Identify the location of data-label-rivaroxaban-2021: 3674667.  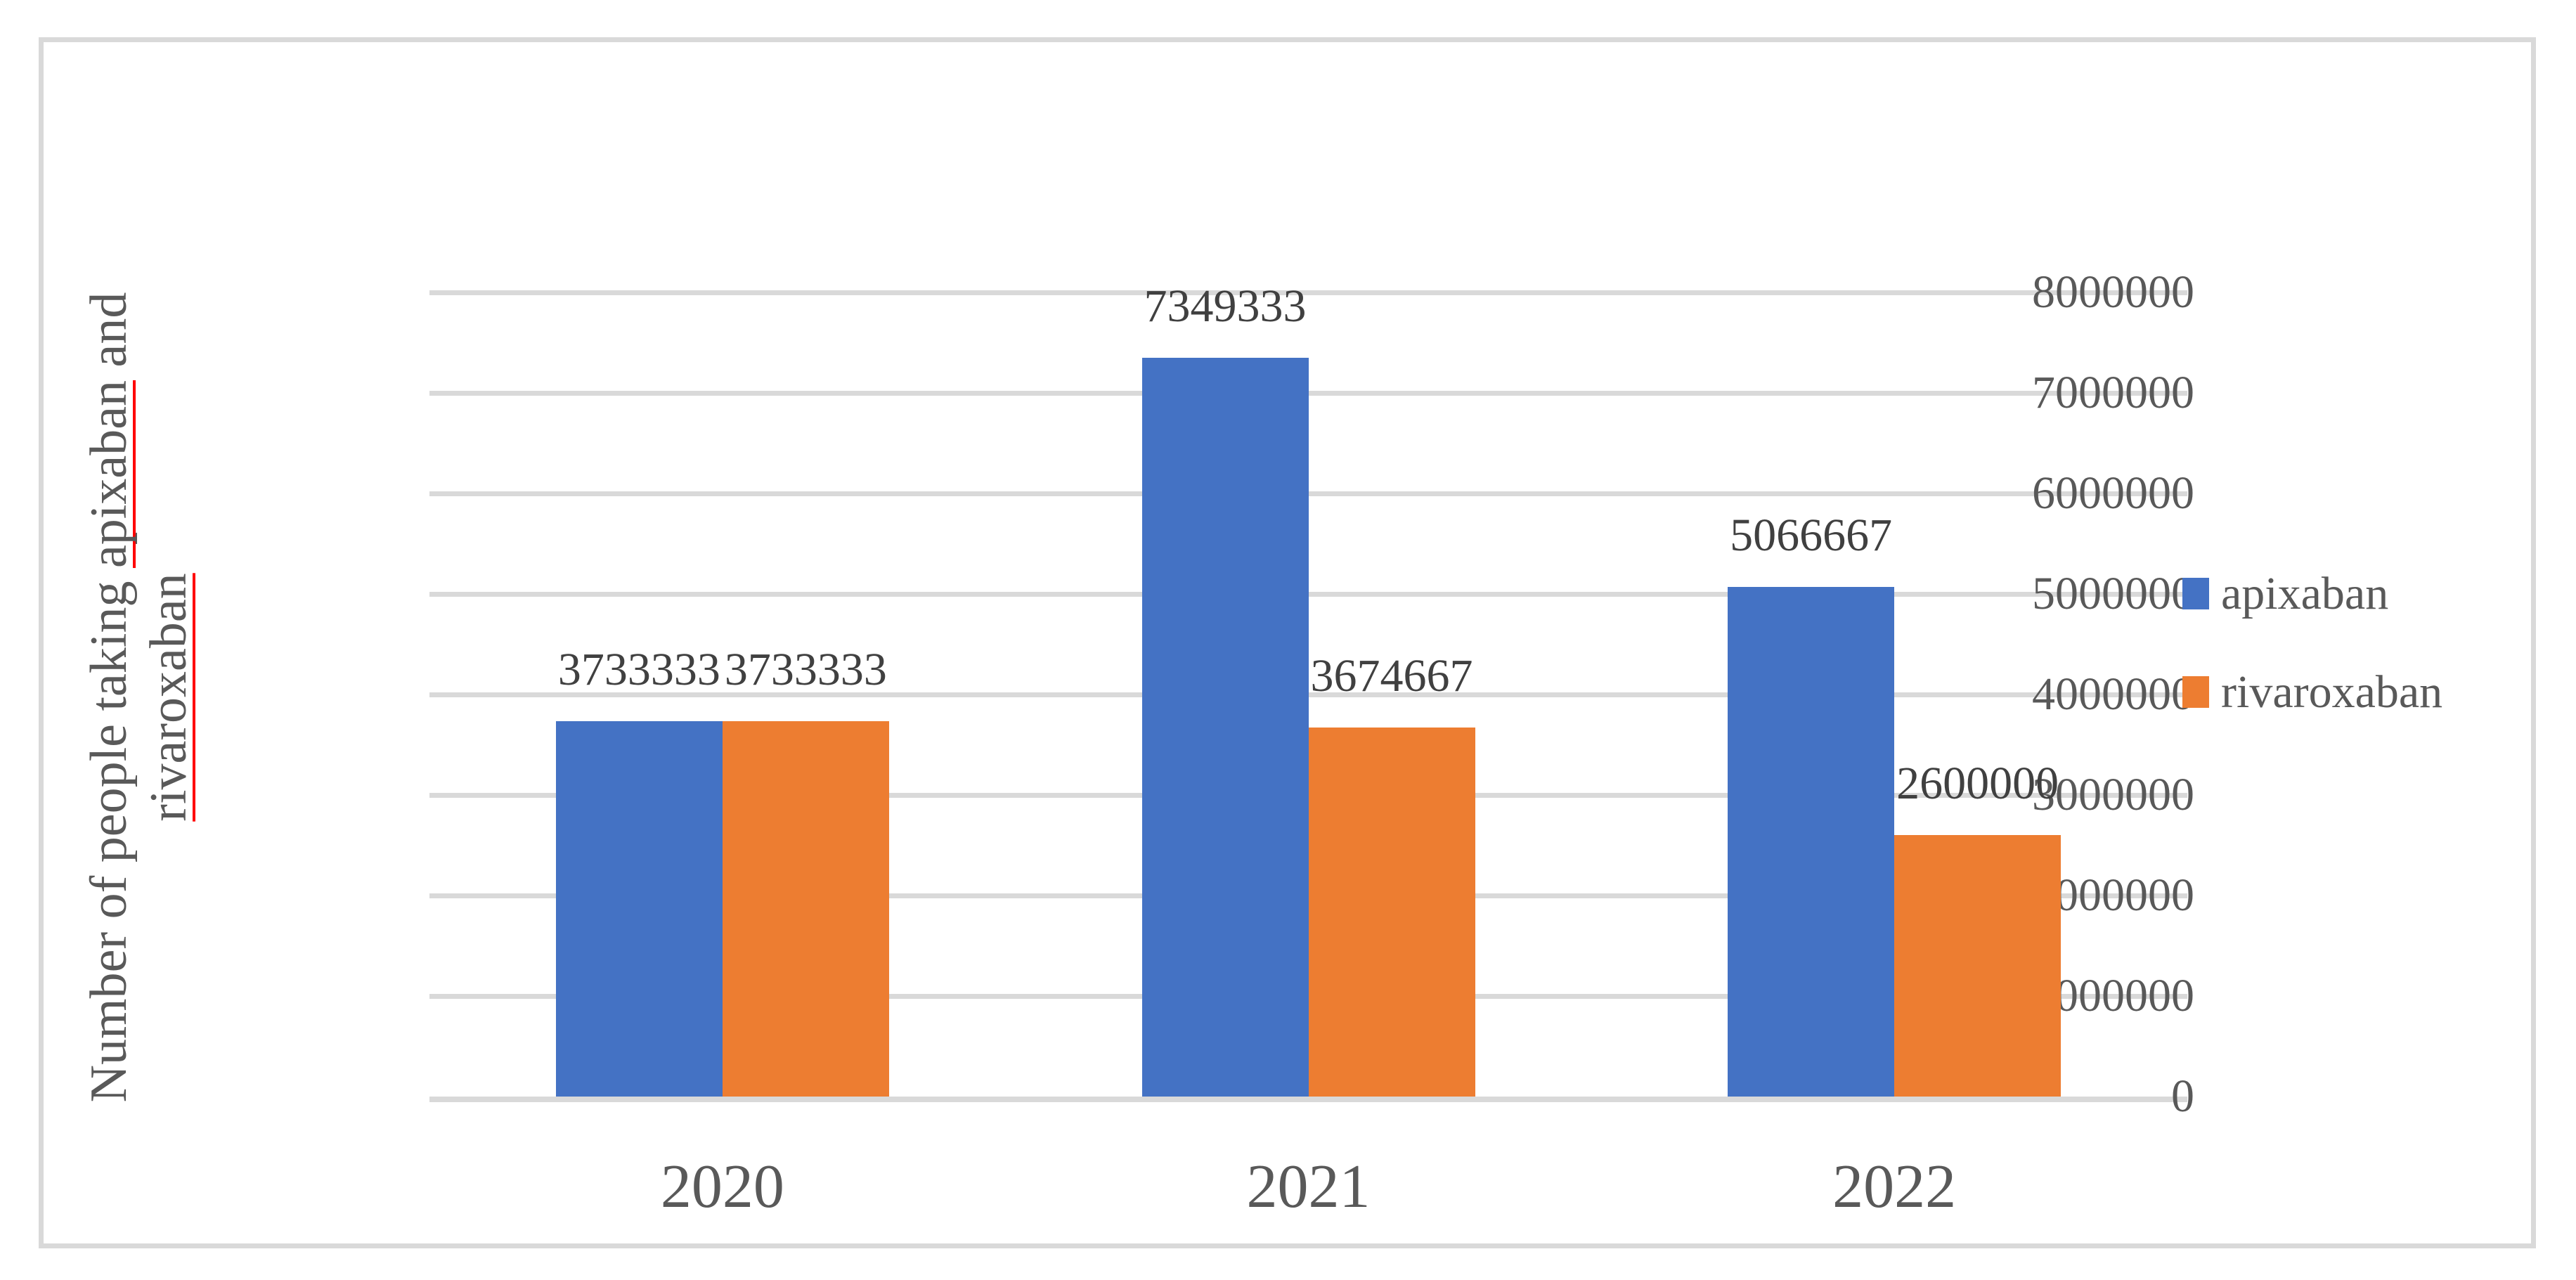
(1391, 675).